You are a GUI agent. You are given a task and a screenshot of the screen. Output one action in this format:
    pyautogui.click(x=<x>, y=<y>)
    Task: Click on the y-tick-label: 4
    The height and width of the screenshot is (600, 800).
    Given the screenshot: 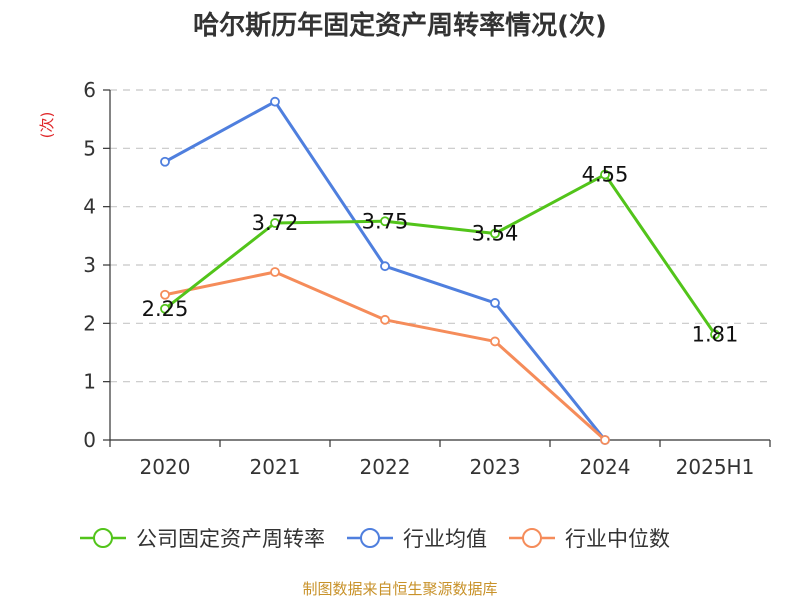 What is the action you would take?
    pyautogui.click(x=89, y=207)
    